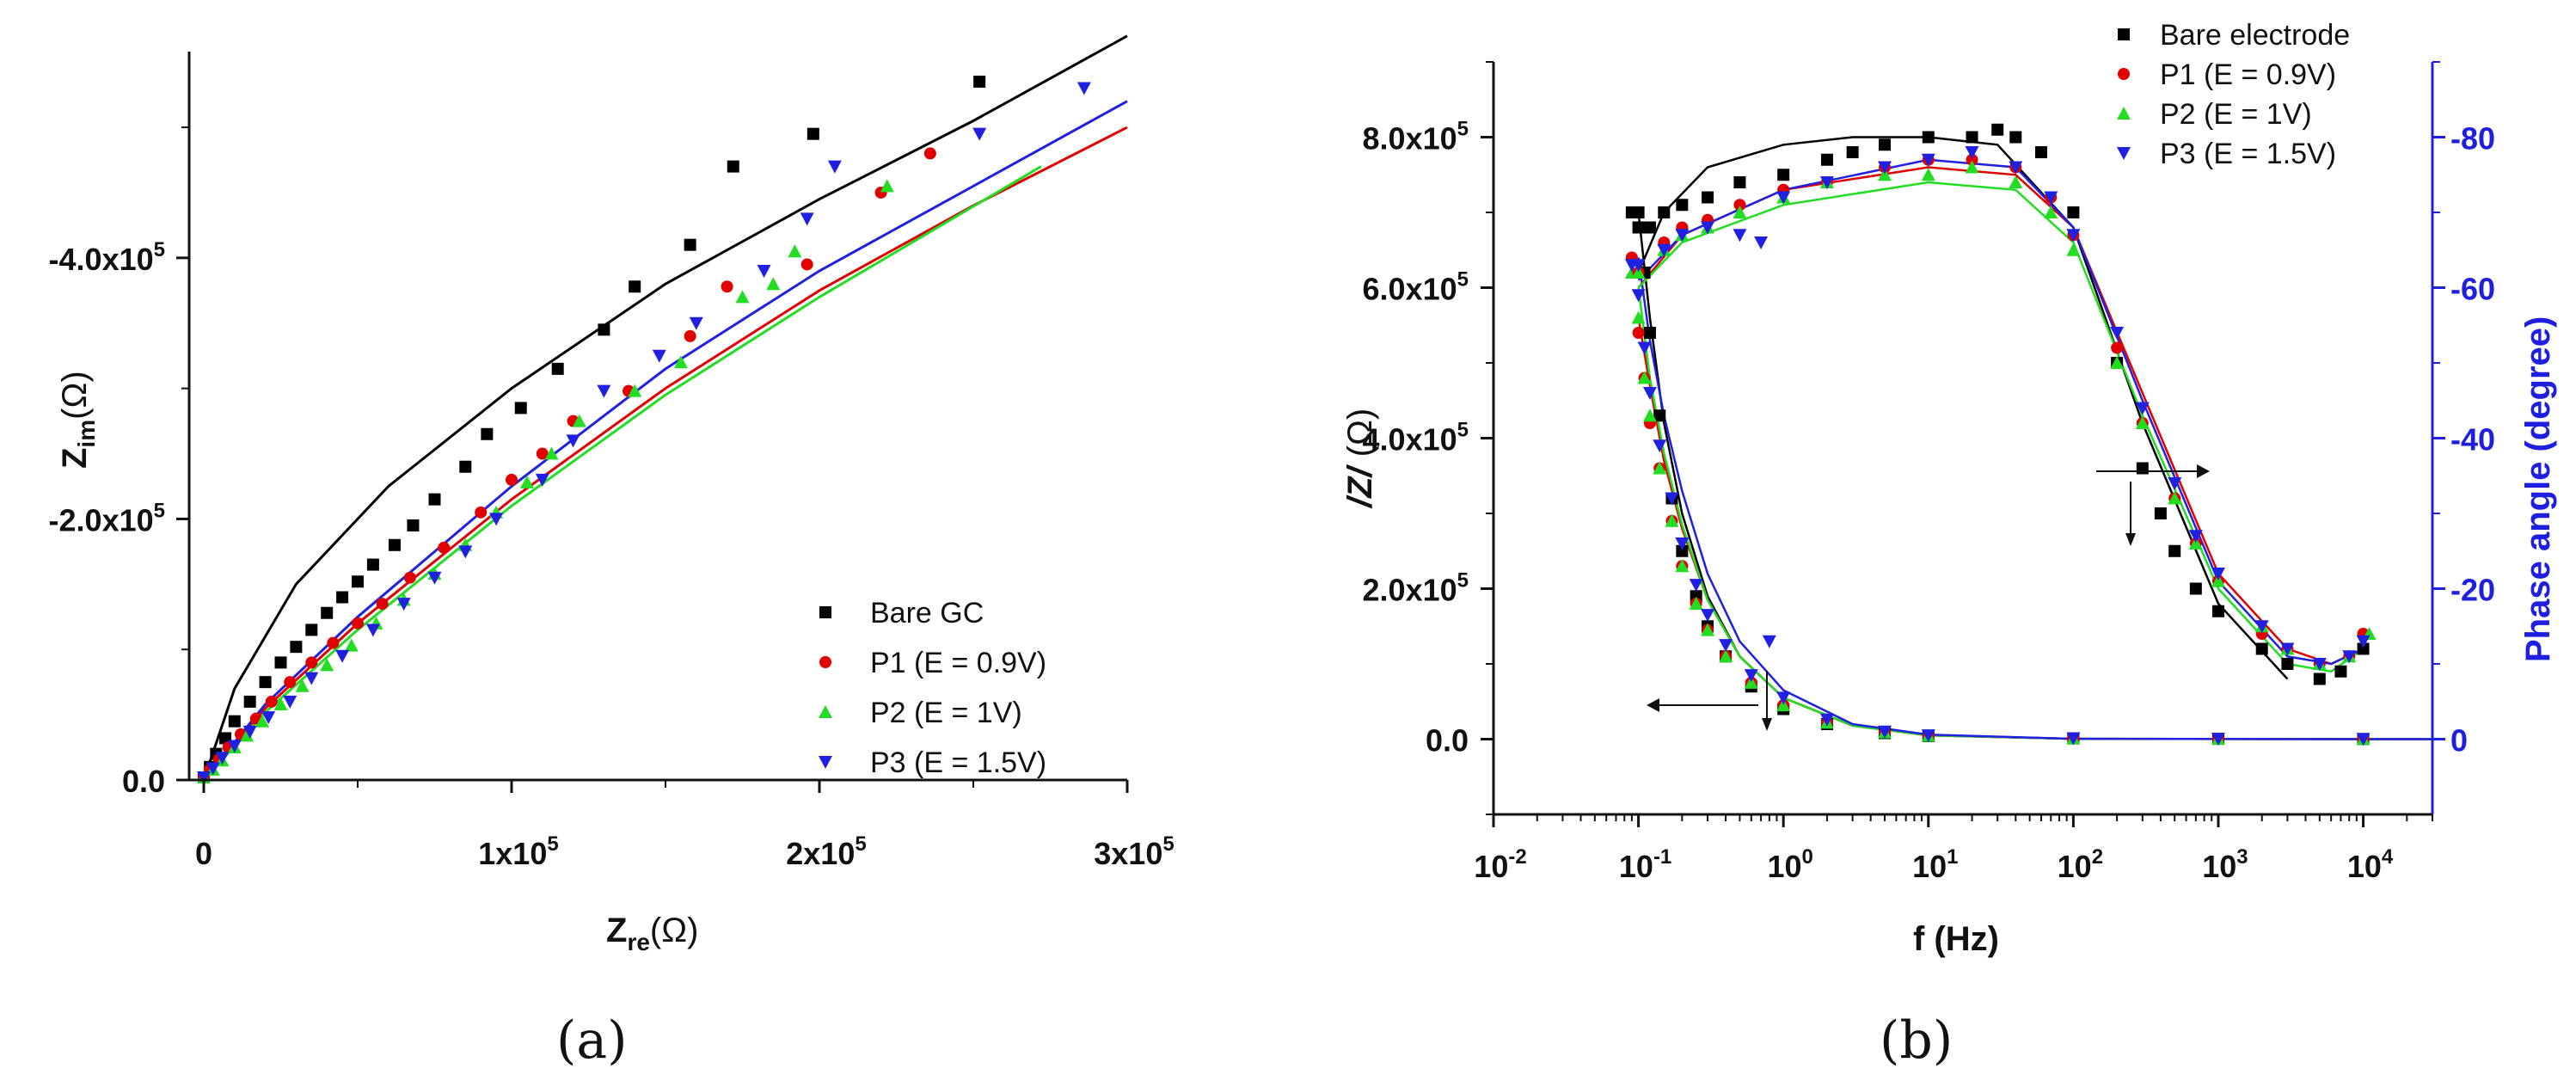 Image resolution: width=2576 pixels, height=1087 pixels. Describe the element at coordinates (958, 663) in the screenshot. I see `a-legend-label-1: P1 (E = 0.9V)` at that location.